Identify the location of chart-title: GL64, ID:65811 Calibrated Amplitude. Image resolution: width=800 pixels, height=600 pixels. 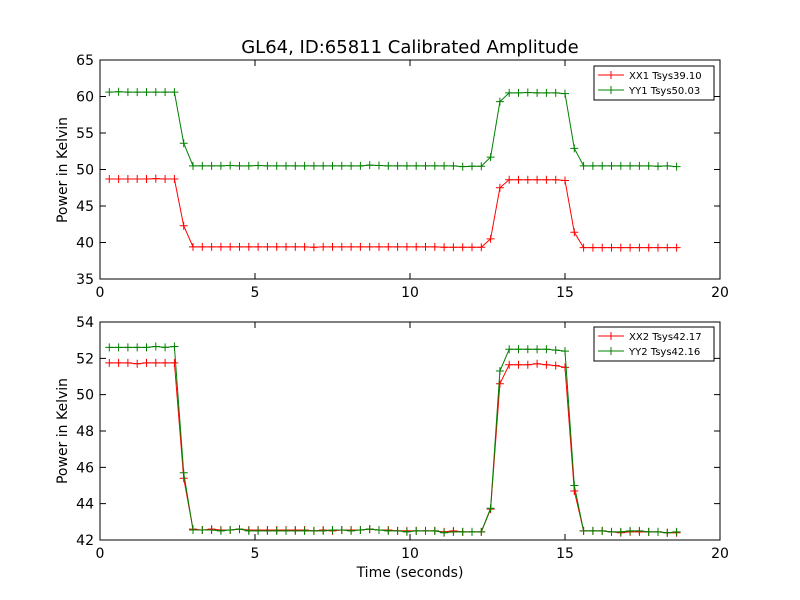
(410, 47).